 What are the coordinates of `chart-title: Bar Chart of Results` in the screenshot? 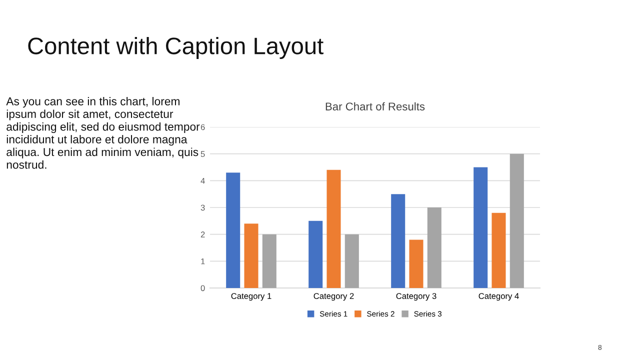 It's located at (375, 106).